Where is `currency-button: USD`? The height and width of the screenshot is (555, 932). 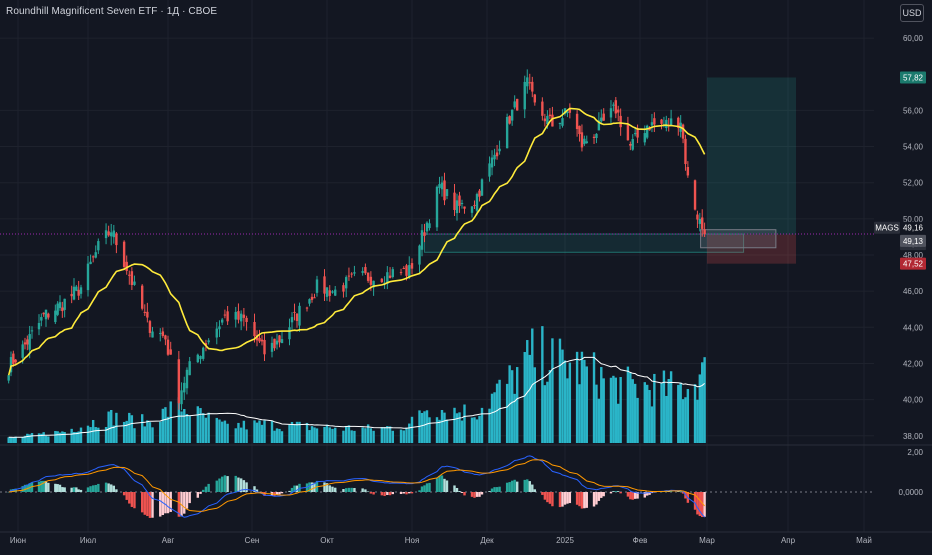 currency-button: USD is located at coordinates (912, 13).